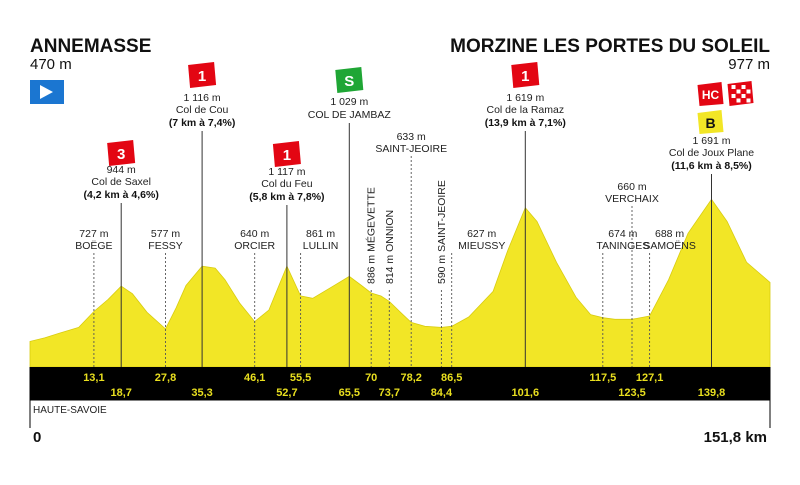 This screenshot has width=800, height=485. I want to click on start-town: ANNEMASSE, so click(90, 46).